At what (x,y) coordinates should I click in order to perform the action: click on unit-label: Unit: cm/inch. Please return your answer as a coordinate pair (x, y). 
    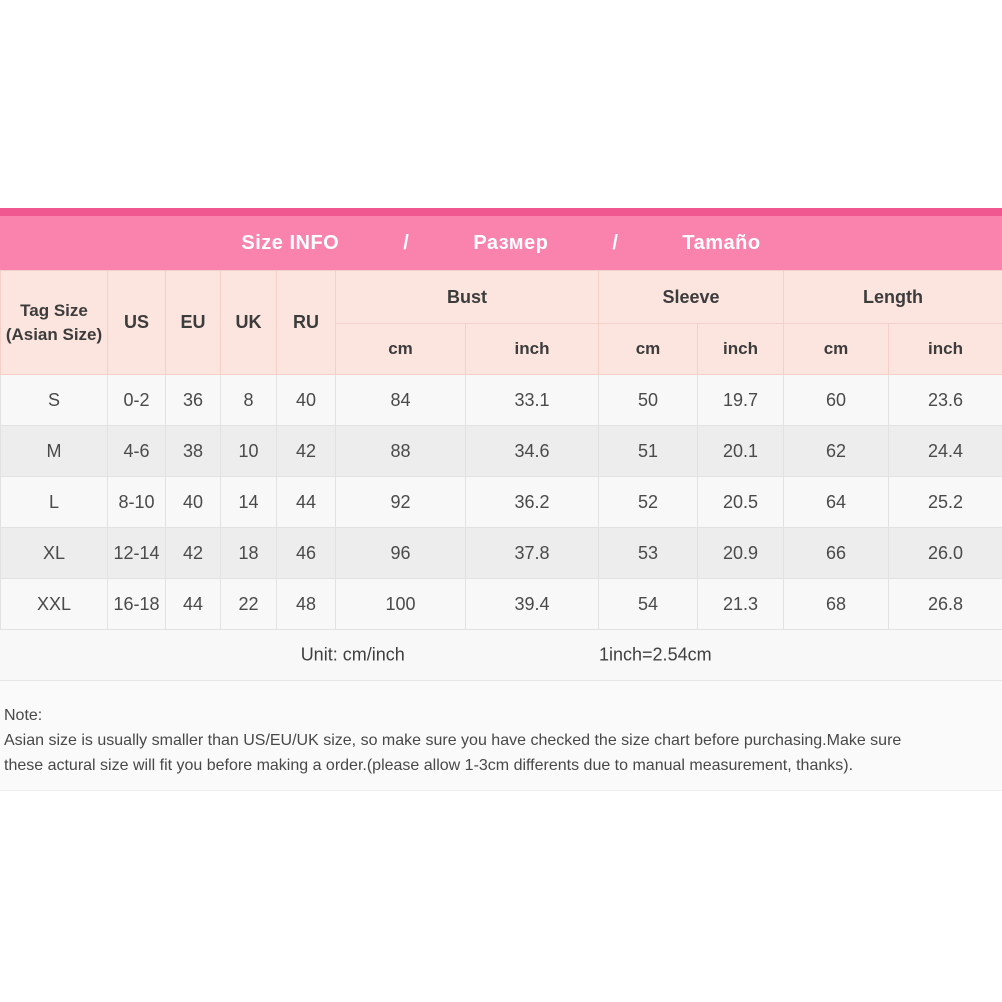
    Looking at the image, I should click on (352, 654).